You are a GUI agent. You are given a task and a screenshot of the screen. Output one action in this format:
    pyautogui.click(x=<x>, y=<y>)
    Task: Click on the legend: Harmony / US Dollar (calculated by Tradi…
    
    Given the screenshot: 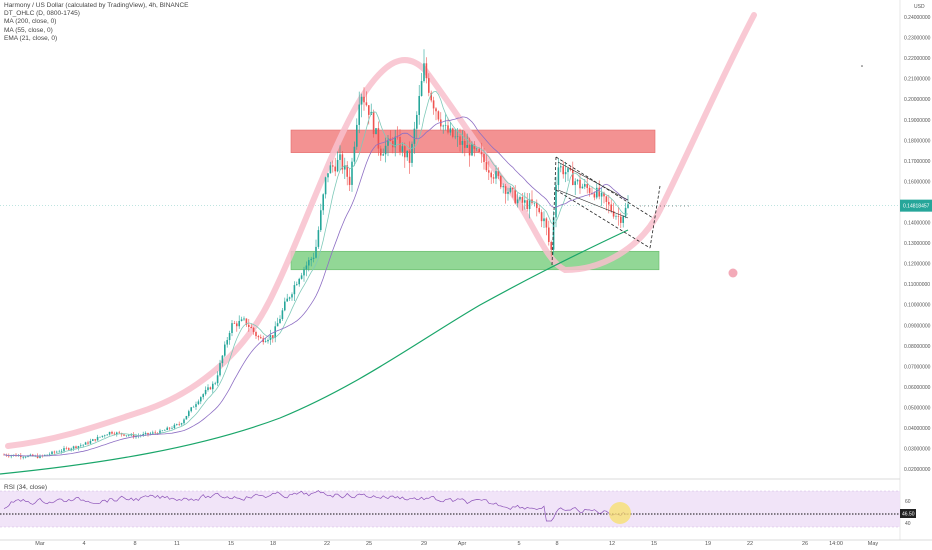 What is the action you would take?
    pyautogui.click(x=96, y=22)
    